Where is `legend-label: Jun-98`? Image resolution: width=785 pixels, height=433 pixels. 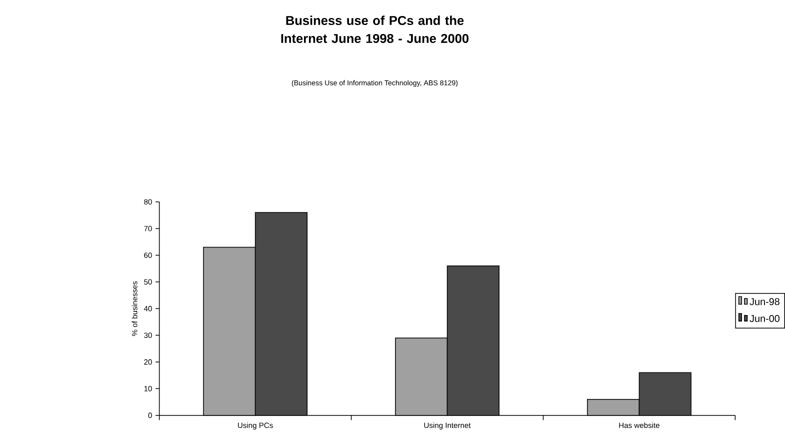 legend-label: Jun-98 is located at coordinates (765, 302).